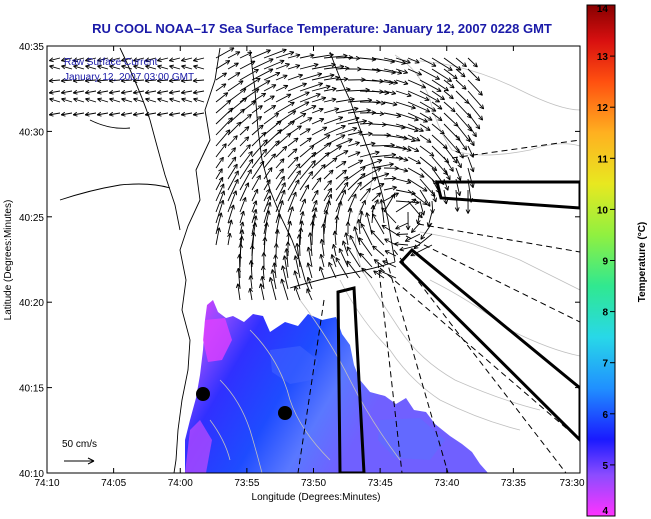  What do you see at coordinates (446, 483) in the screenshot?
I see `x-tick-label: 73:40` at bounding box center [446, 483].